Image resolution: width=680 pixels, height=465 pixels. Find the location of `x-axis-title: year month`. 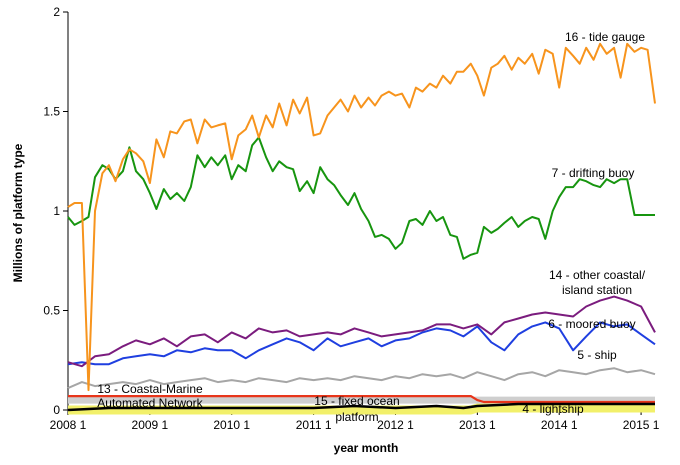

x-axis-title: year month is located at coordinates (366, 448).